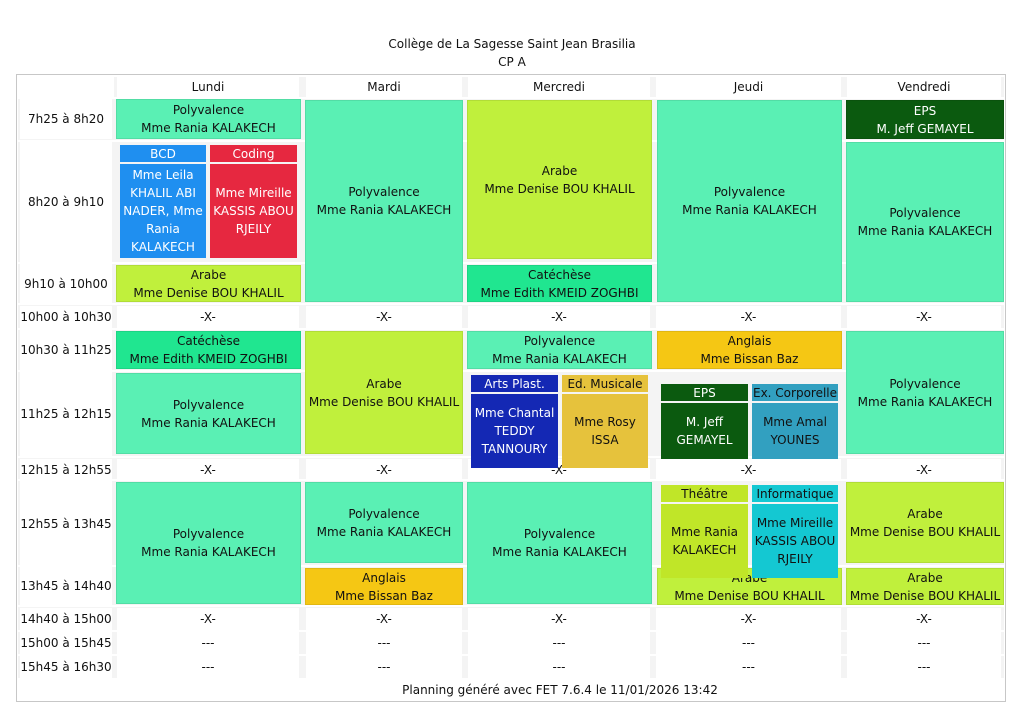 This screenshot has height=714, width=1024. Describe the element at coordinates (66, 586) in the screenshot. I see `time-slot: 13h45 à 14h40` at that location.